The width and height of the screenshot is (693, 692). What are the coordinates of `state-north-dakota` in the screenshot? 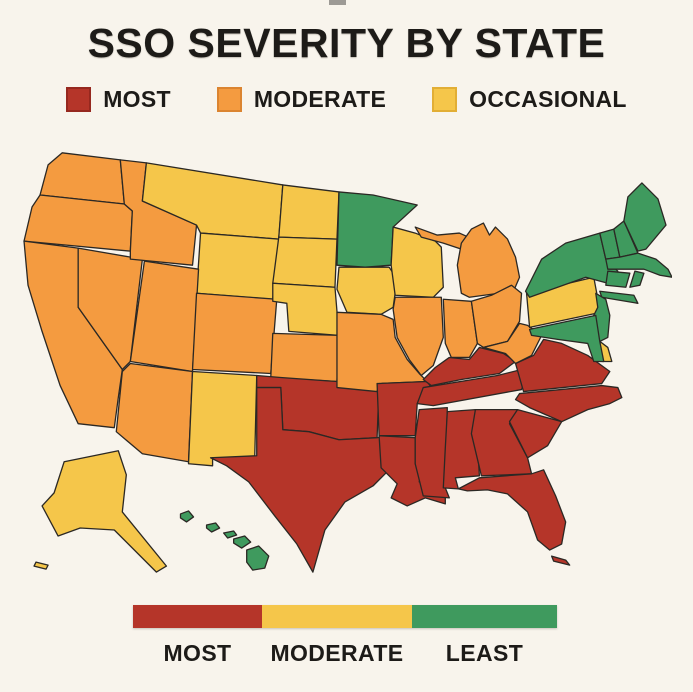 It's located at (309, 212).